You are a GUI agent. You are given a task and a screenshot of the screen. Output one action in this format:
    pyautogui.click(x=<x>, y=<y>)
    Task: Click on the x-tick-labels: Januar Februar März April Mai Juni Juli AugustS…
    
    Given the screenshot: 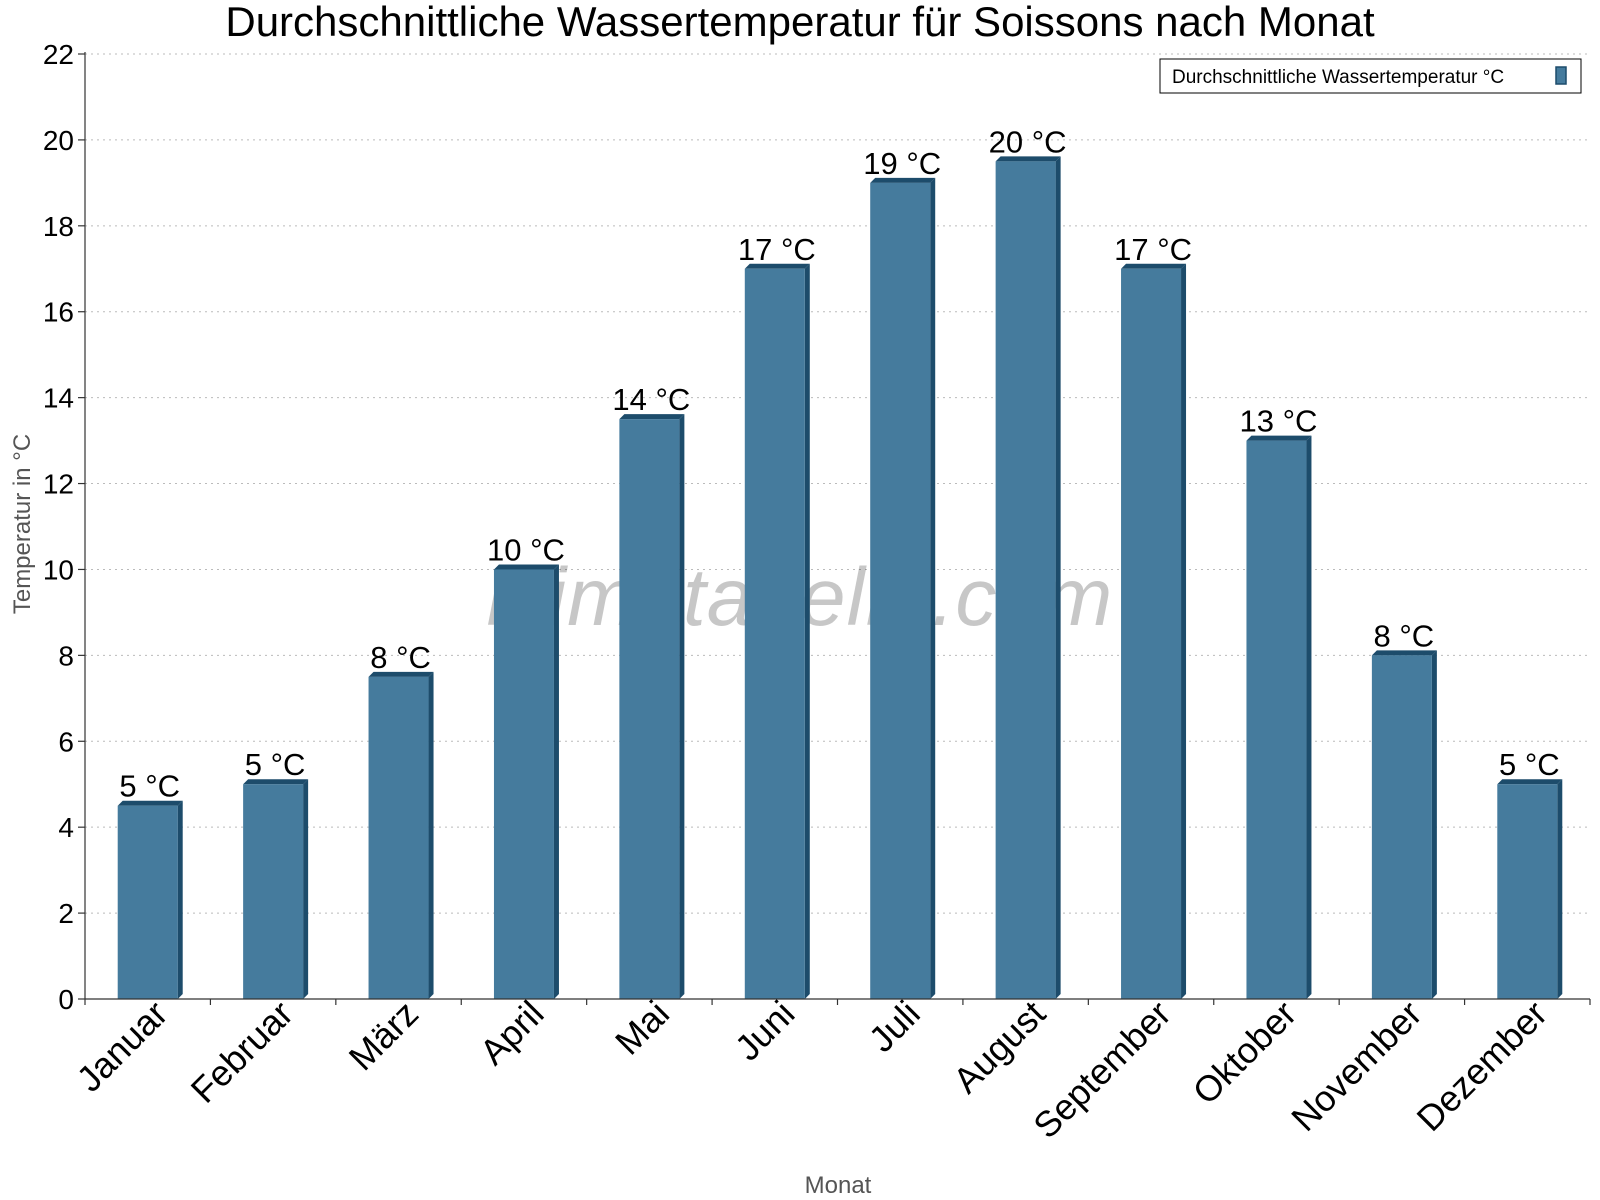 What is the action you would take?
    pyautogui.click(x=812, y=1070)
    